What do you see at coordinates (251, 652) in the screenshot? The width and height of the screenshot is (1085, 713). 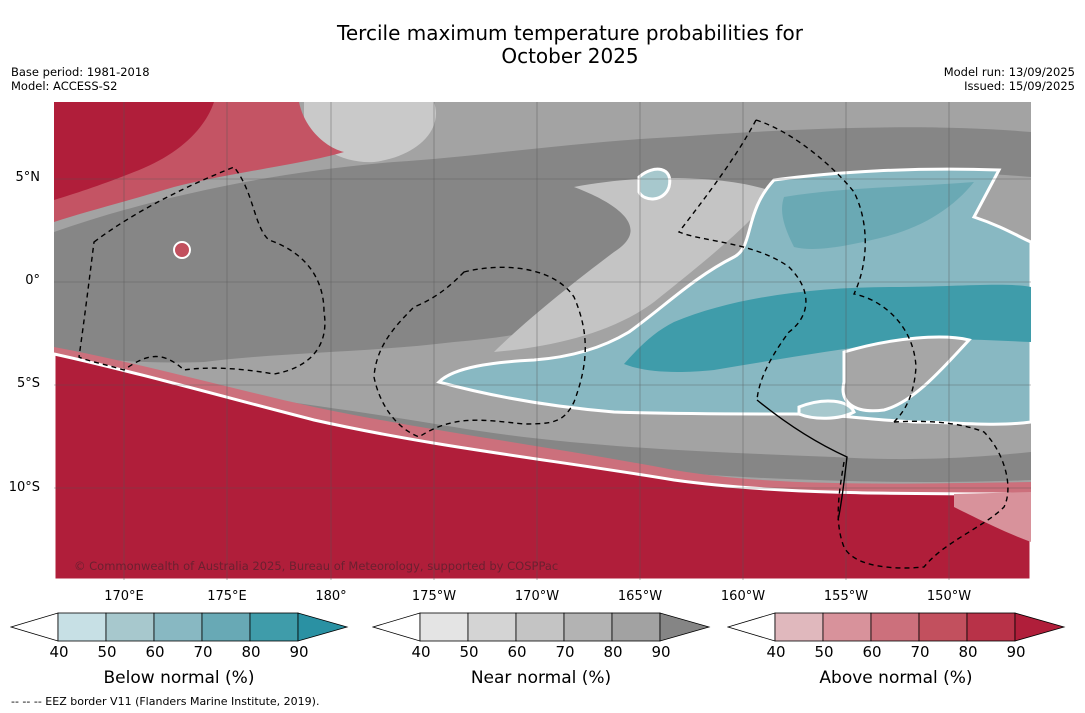 I see `tick-below-80: 80` at bounding box center [251, 652].